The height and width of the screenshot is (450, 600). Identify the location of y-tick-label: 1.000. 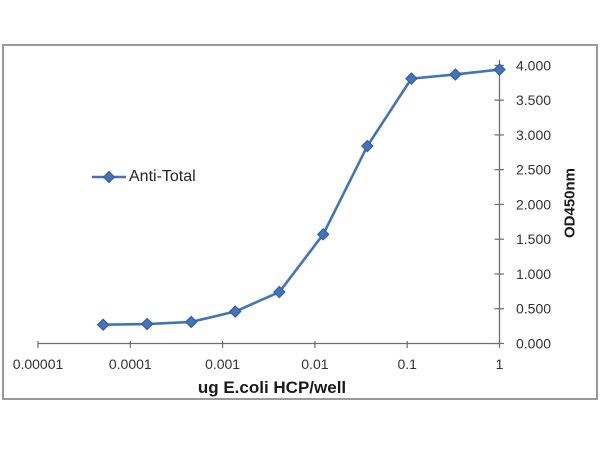
(533, 274).